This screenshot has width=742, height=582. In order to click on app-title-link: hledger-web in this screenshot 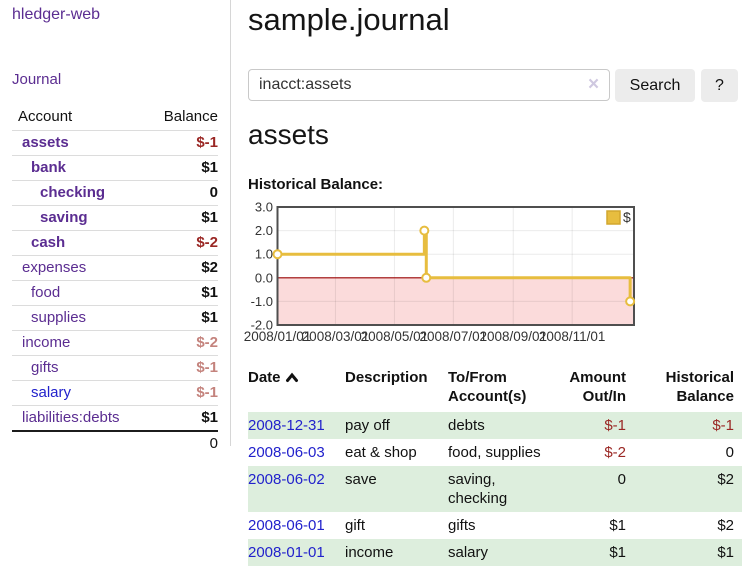, I will do `click(56, 14)`.